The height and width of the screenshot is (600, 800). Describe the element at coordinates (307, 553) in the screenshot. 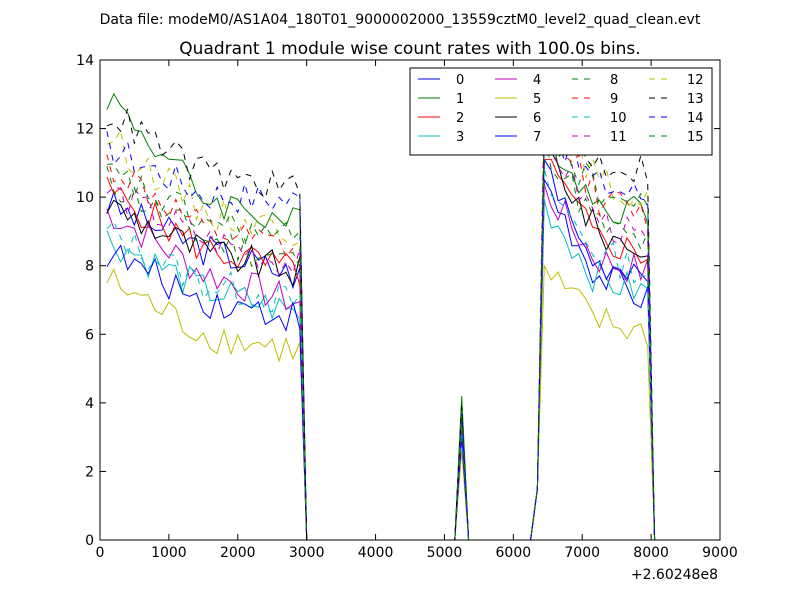

I see `x-tick-label: 3000` at that location.